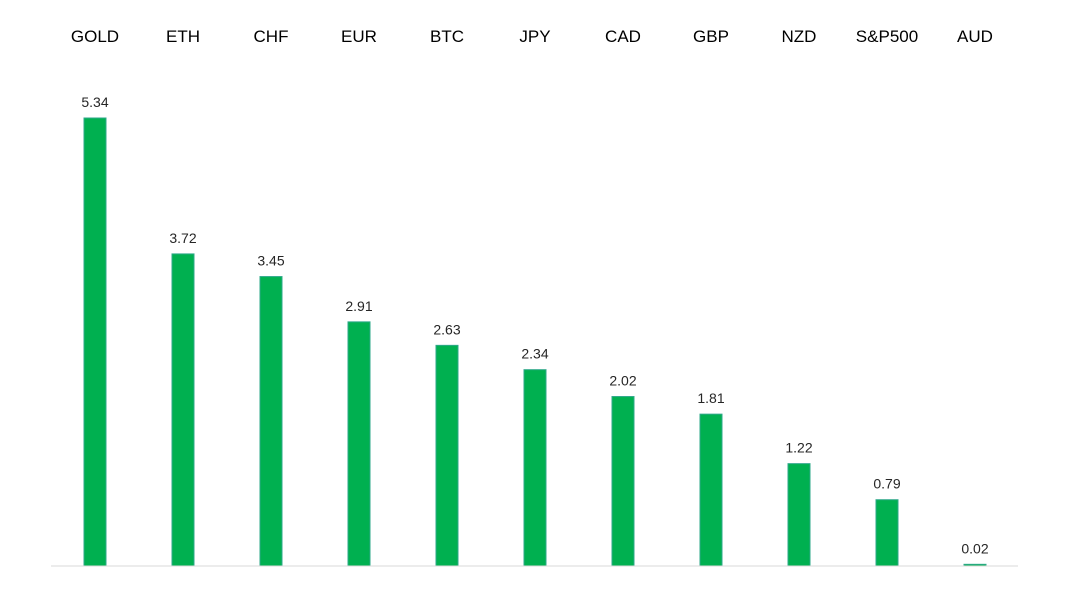 The height and width of the screenshot is (592, 1081). What do you see at coordinates (358, 306) in the screenshot?
I see `value-label-eur: 2.91` at bounding box center [358, 306].